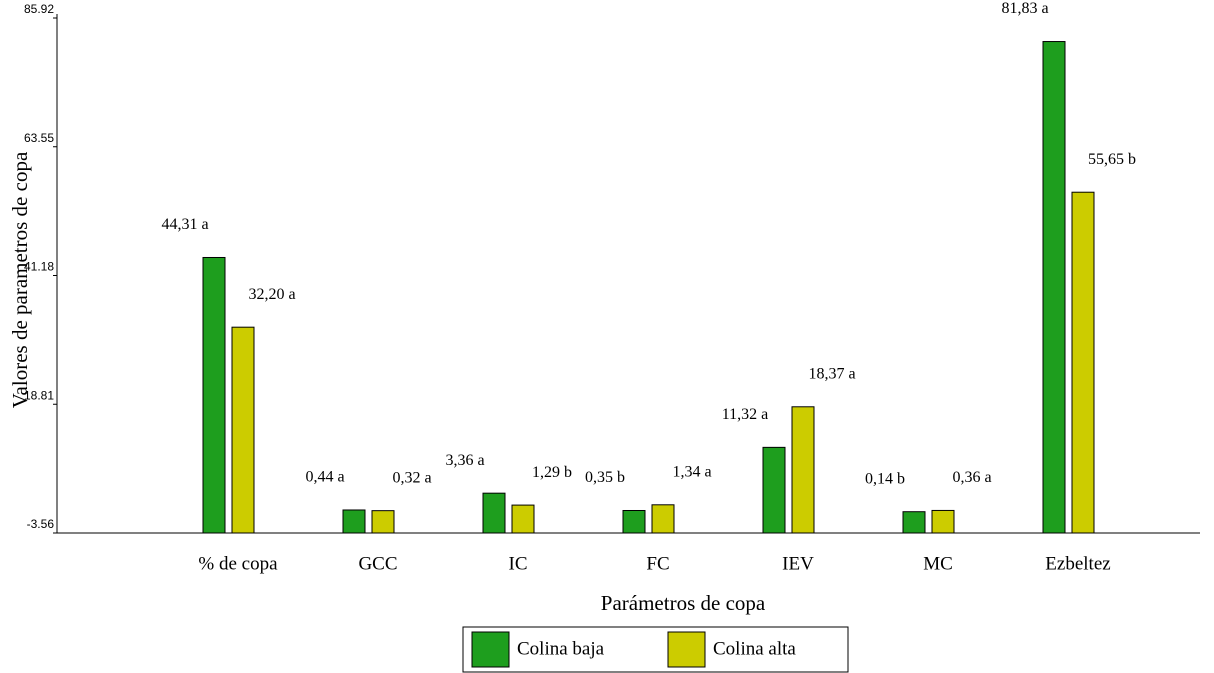 Image resolution: width=1214 pixels, height=673 pixels. What do you see at coordinates (831, 373) in the screenshot?
I see `value-label: 18,37 a` at bounding box center [831, 373].